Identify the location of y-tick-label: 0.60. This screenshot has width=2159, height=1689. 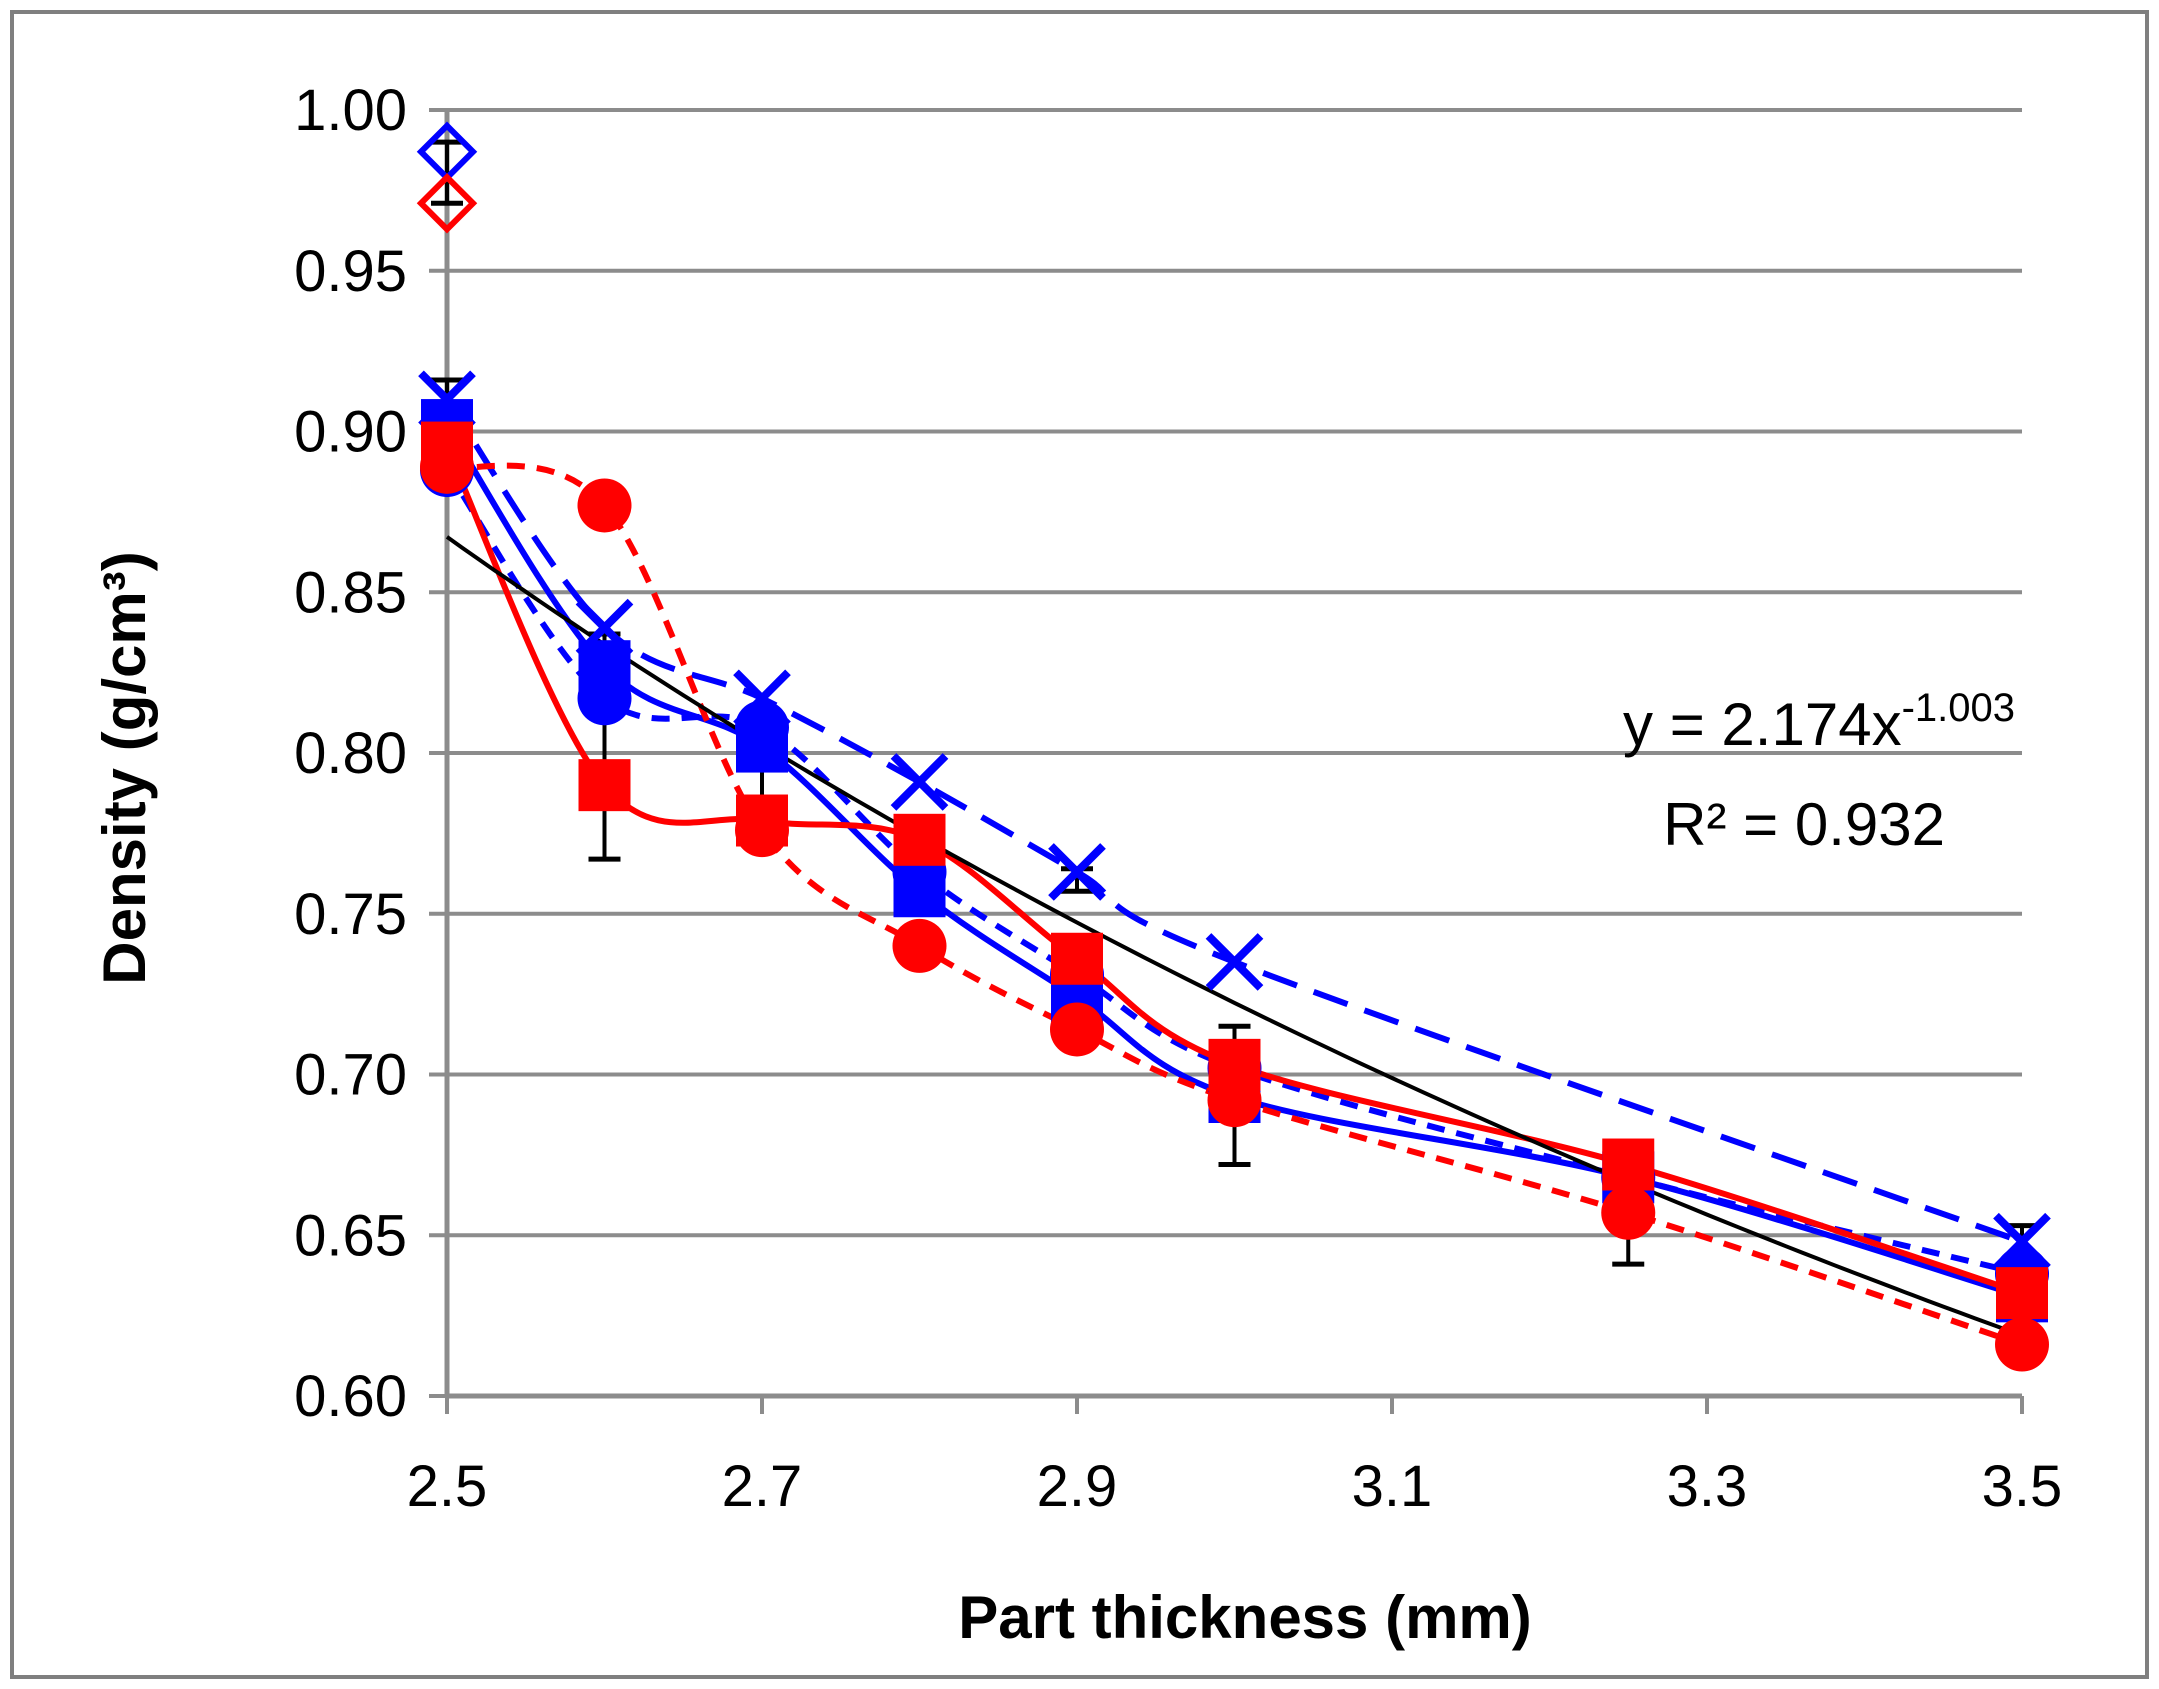
(350, 1396).